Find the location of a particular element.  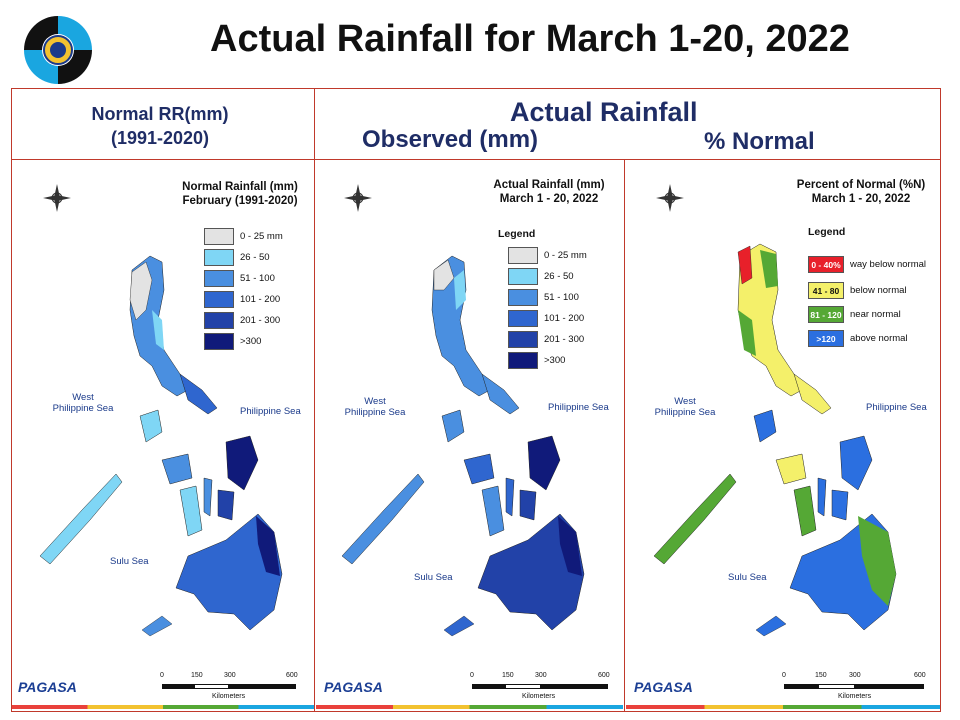

legend-item: 41 - 80 below normal is located at coordinates (857, 290).